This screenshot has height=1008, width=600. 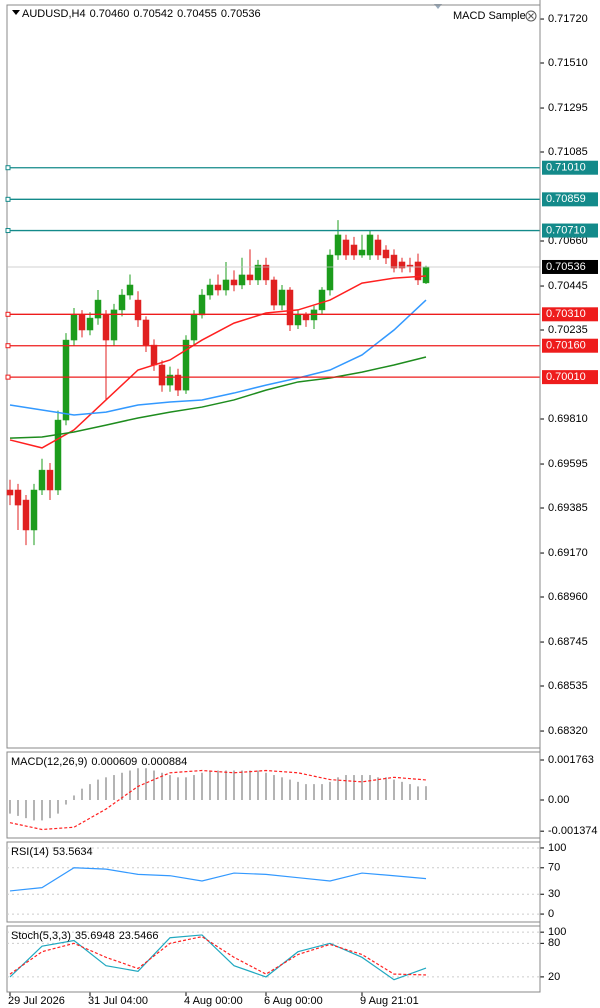 I want to click on expert-close-icon, so click(x=531, y=16).